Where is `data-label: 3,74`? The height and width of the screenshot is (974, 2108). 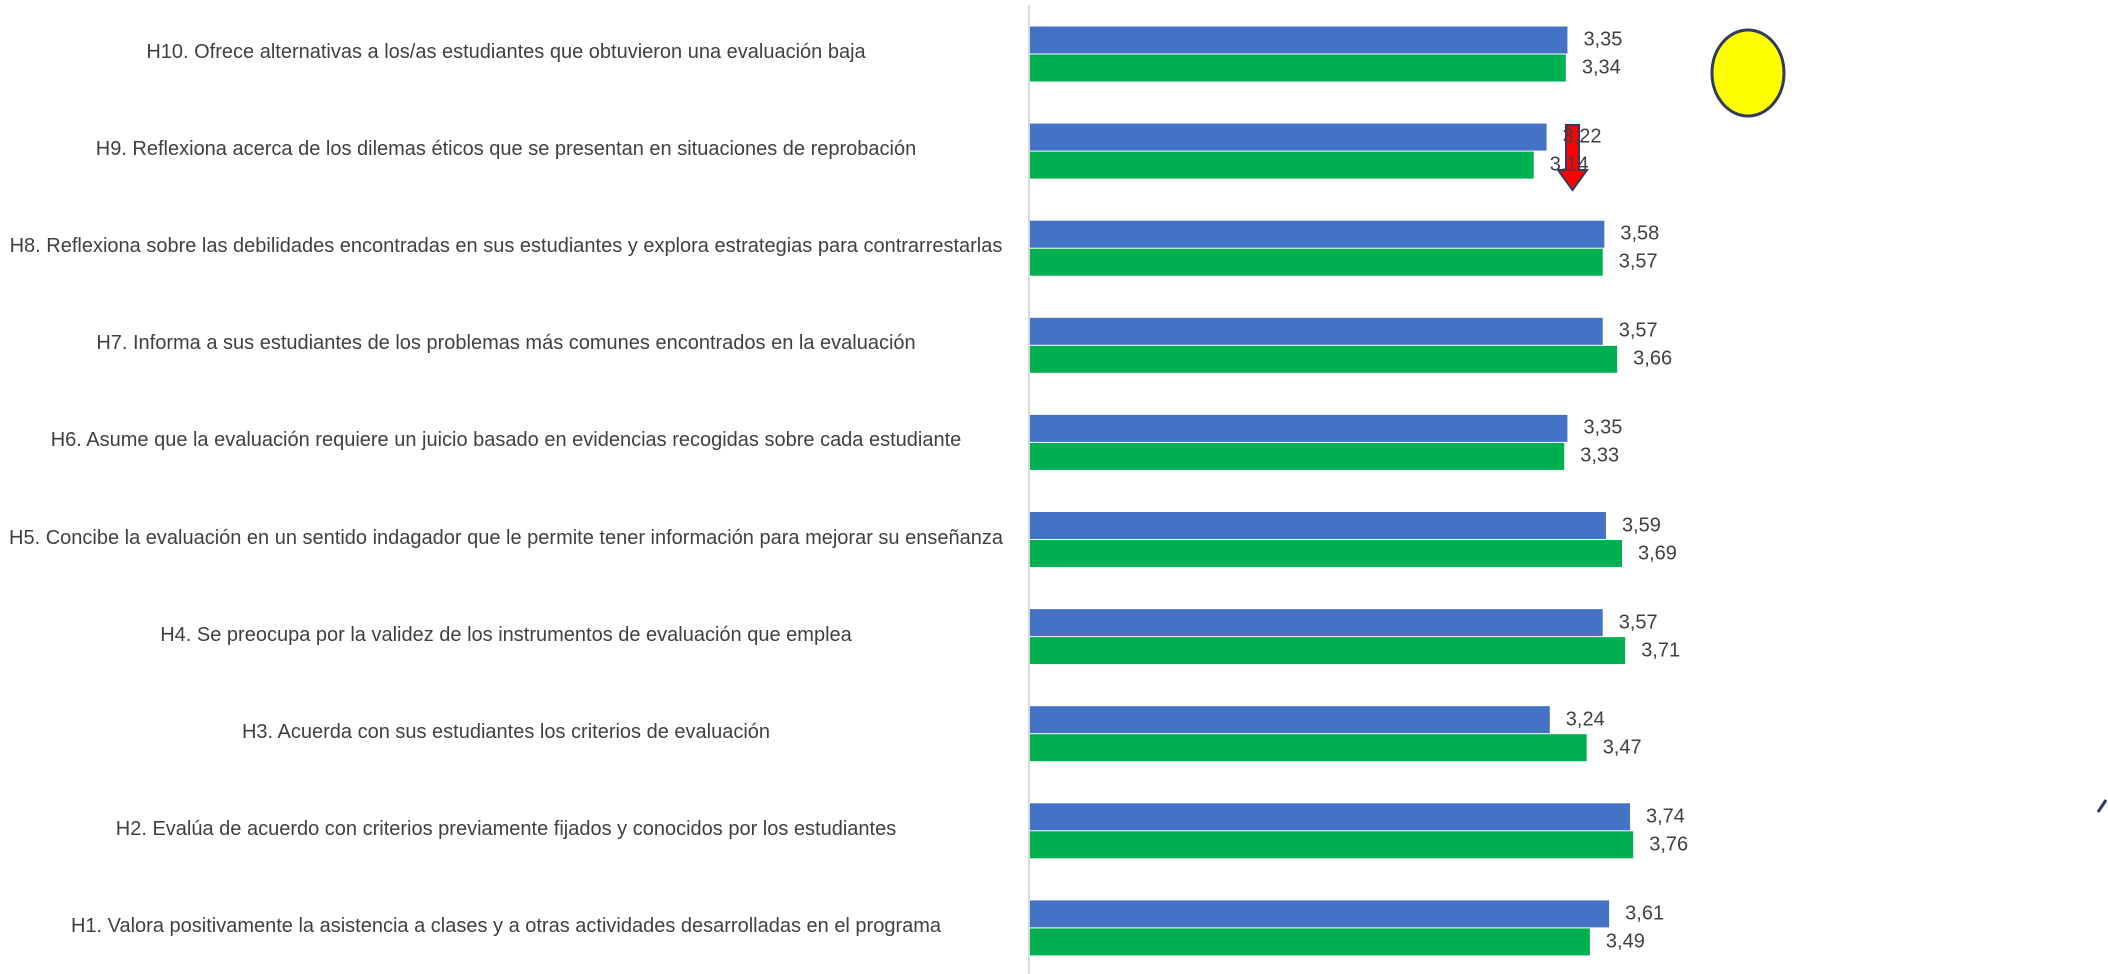
data-label: 3,74 is located at coordinates (1665, 816).